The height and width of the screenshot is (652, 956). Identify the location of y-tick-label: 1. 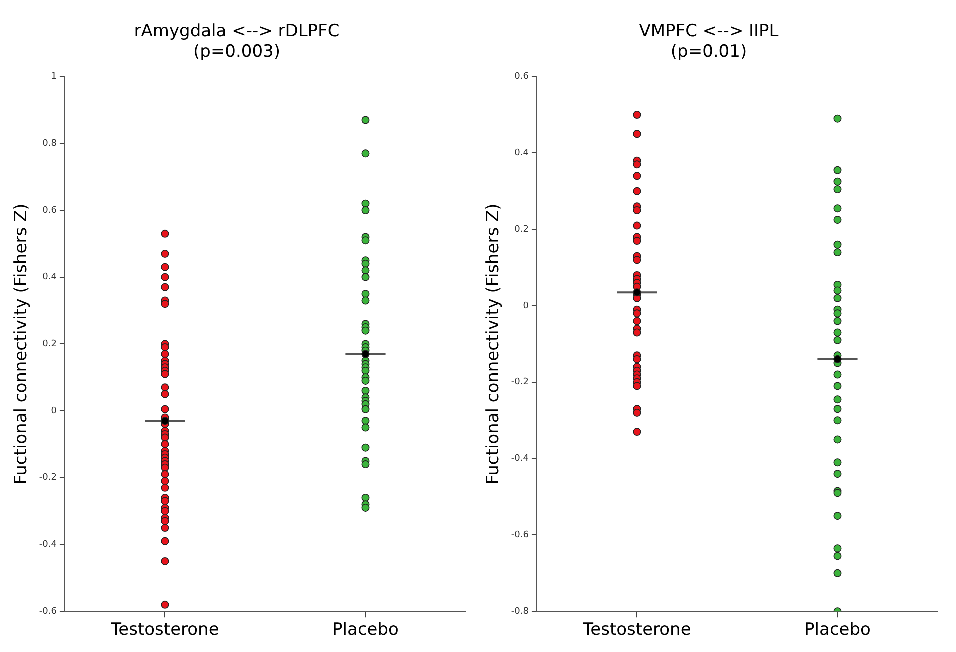
(54, 77).